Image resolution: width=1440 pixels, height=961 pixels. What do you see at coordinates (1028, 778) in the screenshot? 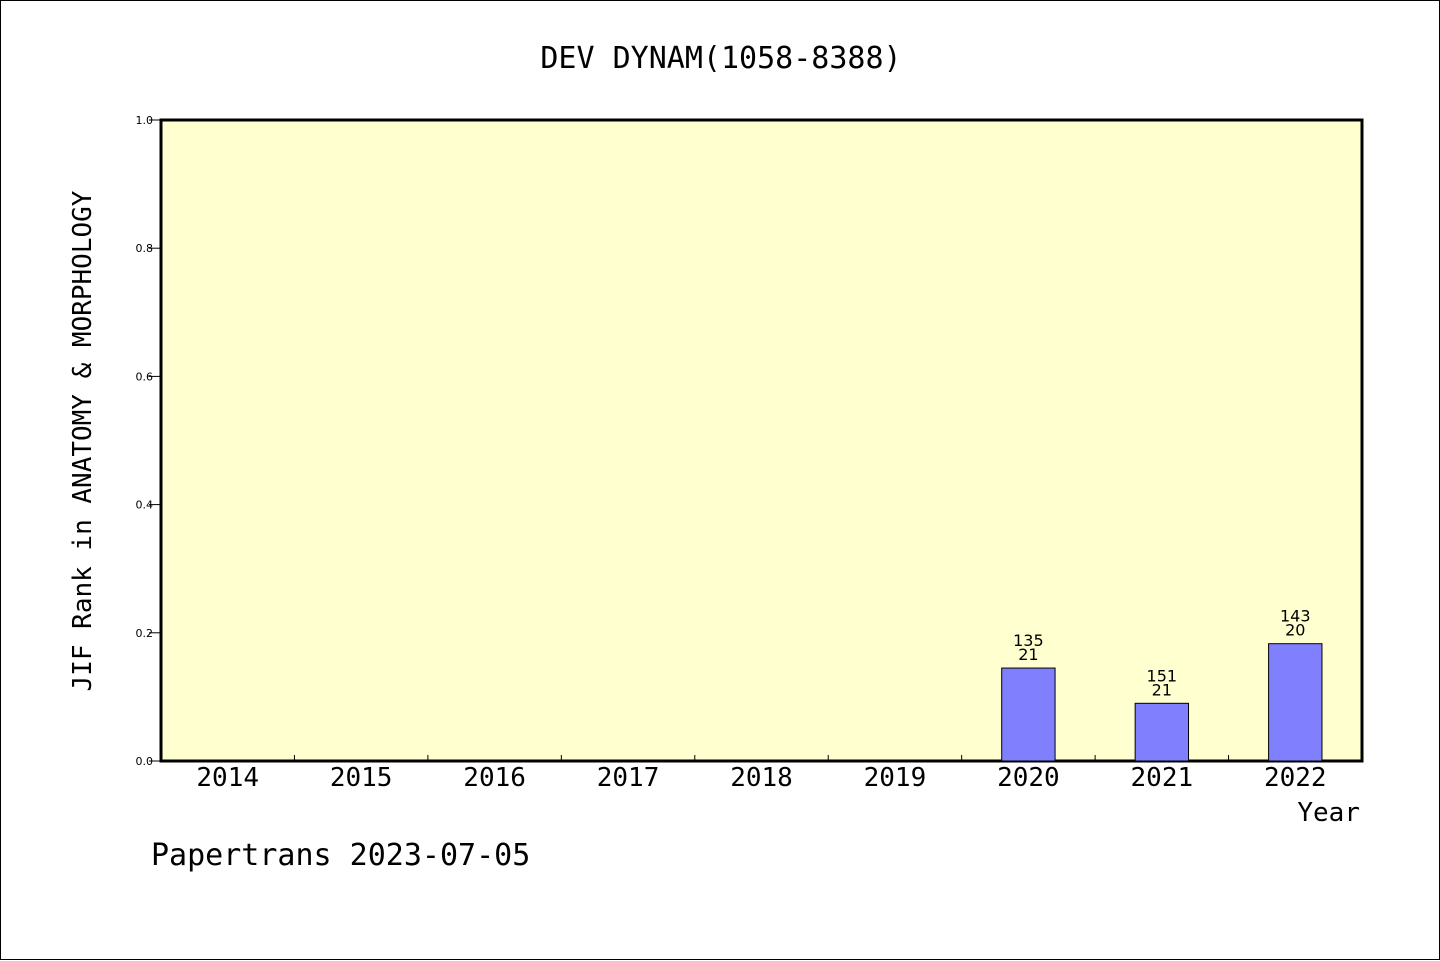
I see `x-tick-label-2020: 2020` at bounding box center [1028, 778].